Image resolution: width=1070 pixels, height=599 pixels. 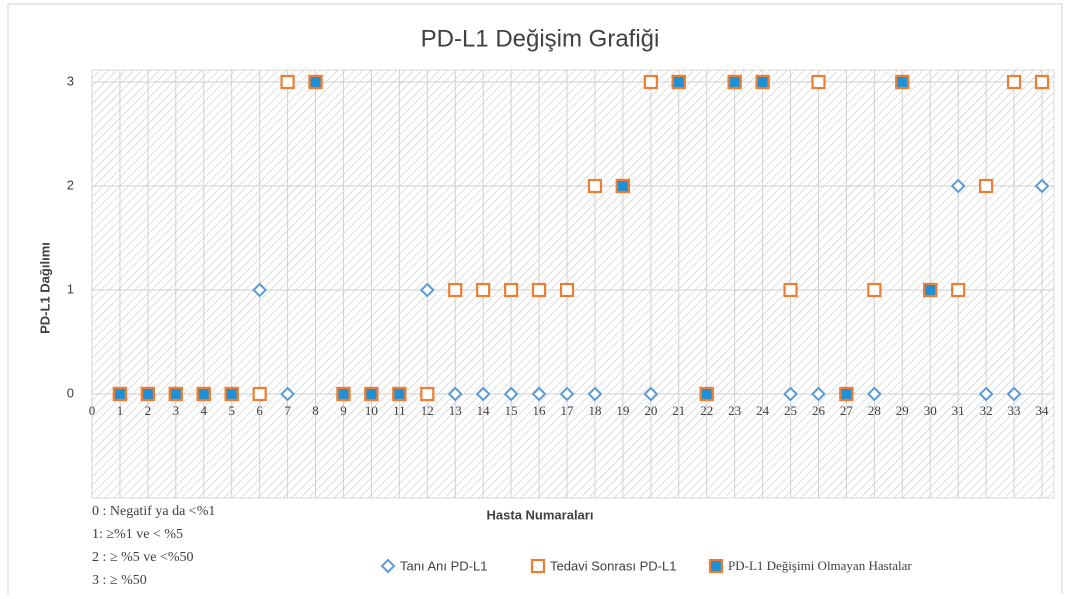 I want to click on note: 1: ≥%1 ve < %5, so click(x=137, y=534).